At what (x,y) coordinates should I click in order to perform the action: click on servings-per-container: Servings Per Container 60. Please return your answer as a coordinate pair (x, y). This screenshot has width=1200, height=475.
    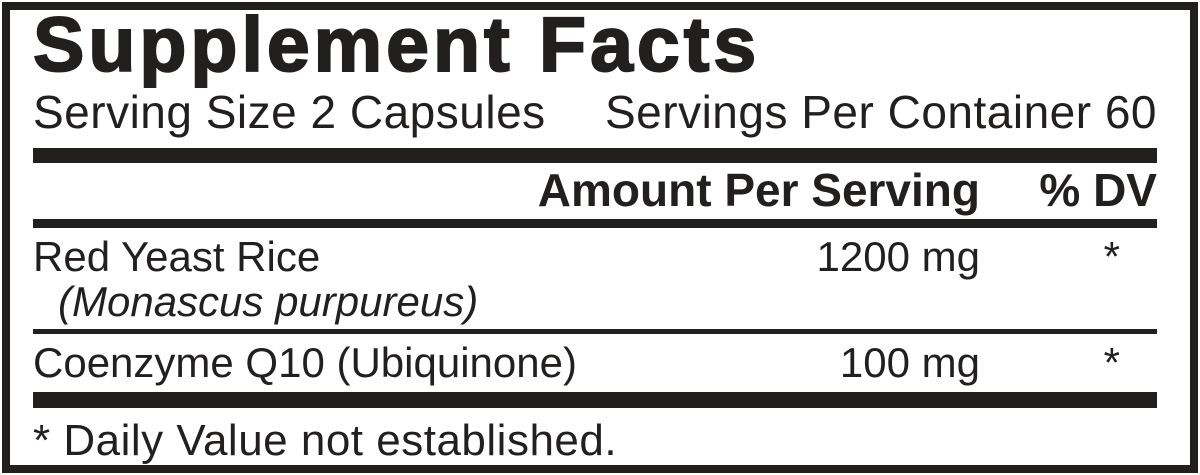
    Looking at the image, I should click on (880, 112).